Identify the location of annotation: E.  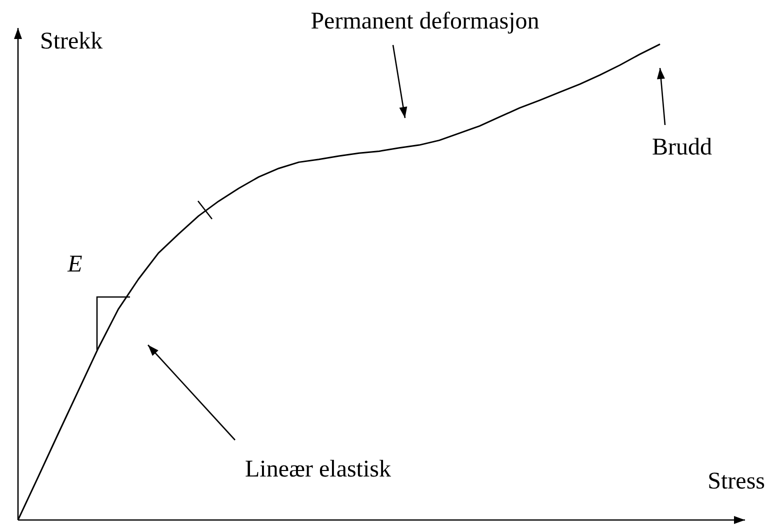
(74, 264).